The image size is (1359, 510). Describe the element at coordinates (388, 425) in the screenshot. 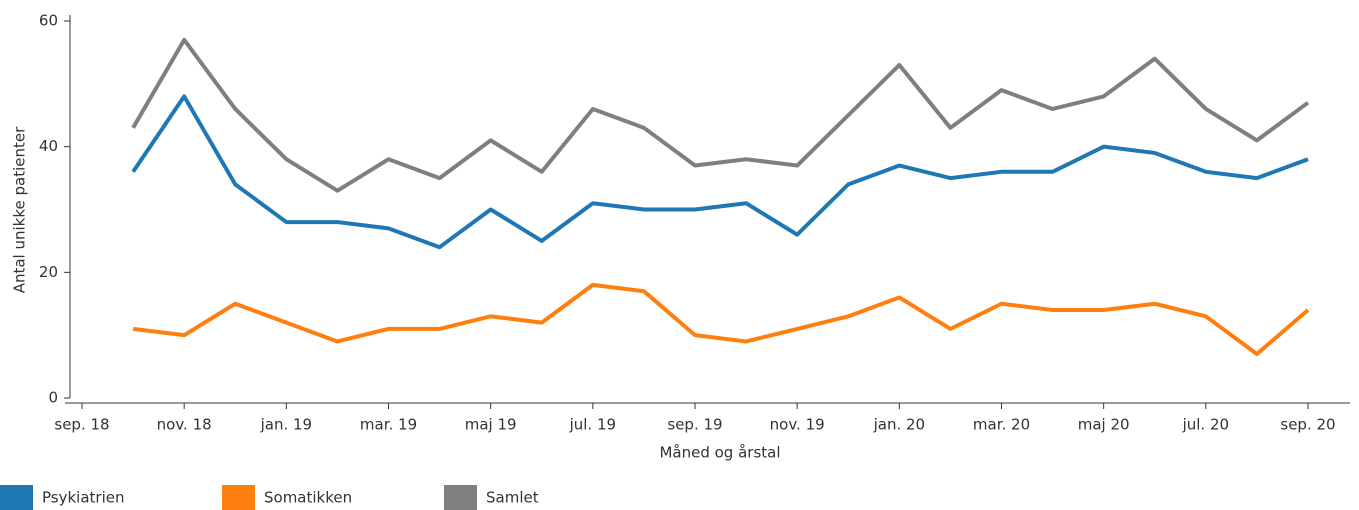

I see `x-tick-label: mar. 19` at that location.